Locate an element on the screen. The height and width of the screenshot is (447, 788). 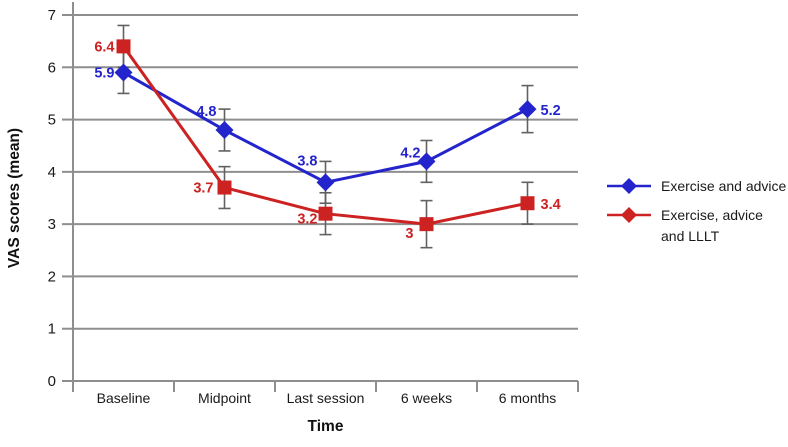
legend-label-exercise-and-advice: Exercise and advice is located at coordinates (724, 186).